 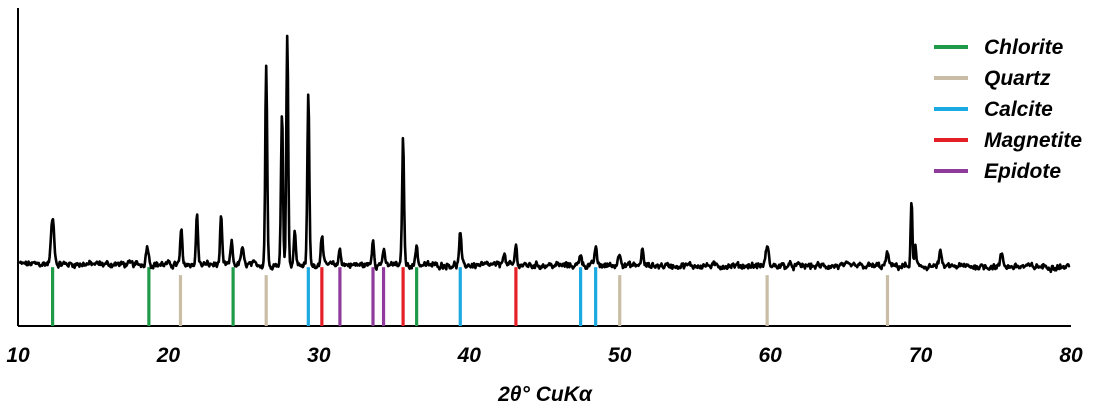 I want to click on x-tick-label: 70, so click(x=921, y=355).